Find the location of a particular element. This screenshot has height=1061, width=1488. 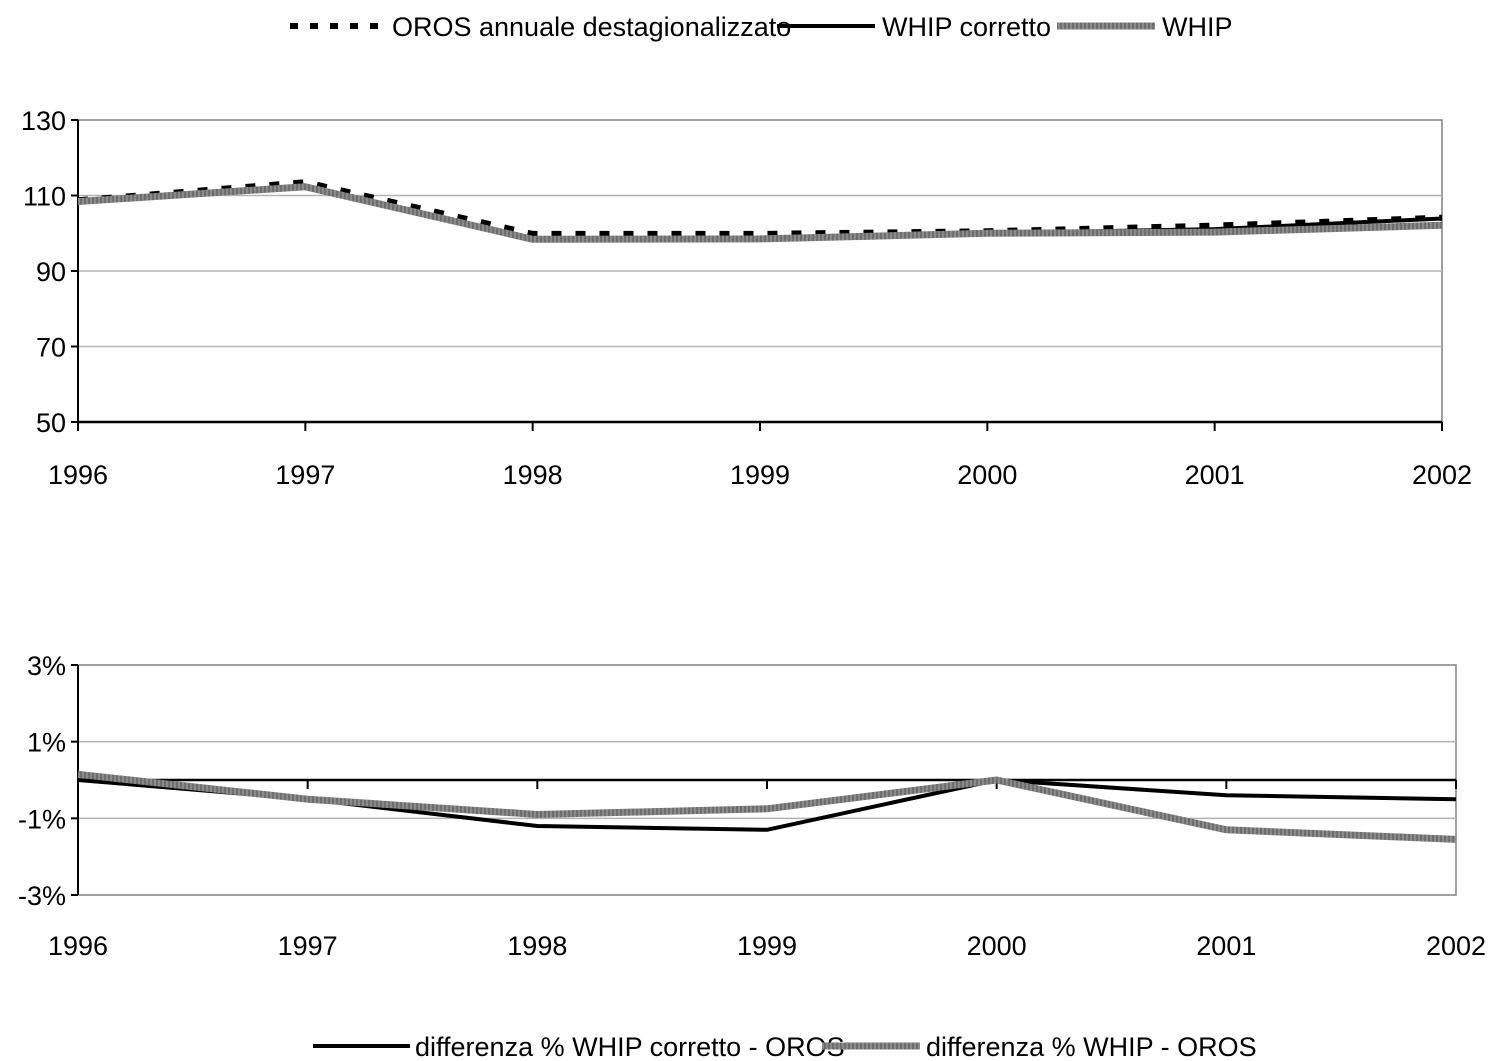

series-line-differenza-whip-oros is located at coordinates (767, 806).